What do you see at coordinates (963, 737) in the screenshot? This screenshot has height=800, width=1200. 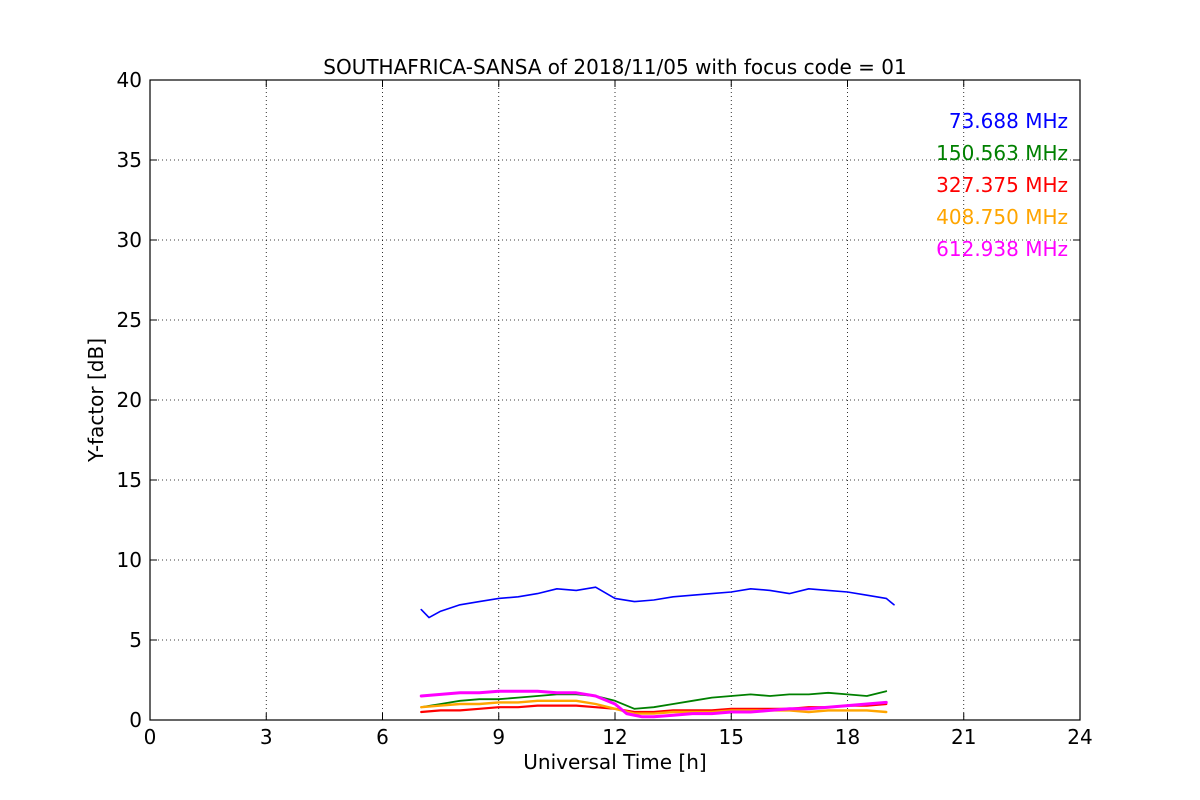 I see `x-tick-label: 21` at bounding box center [963, 737].